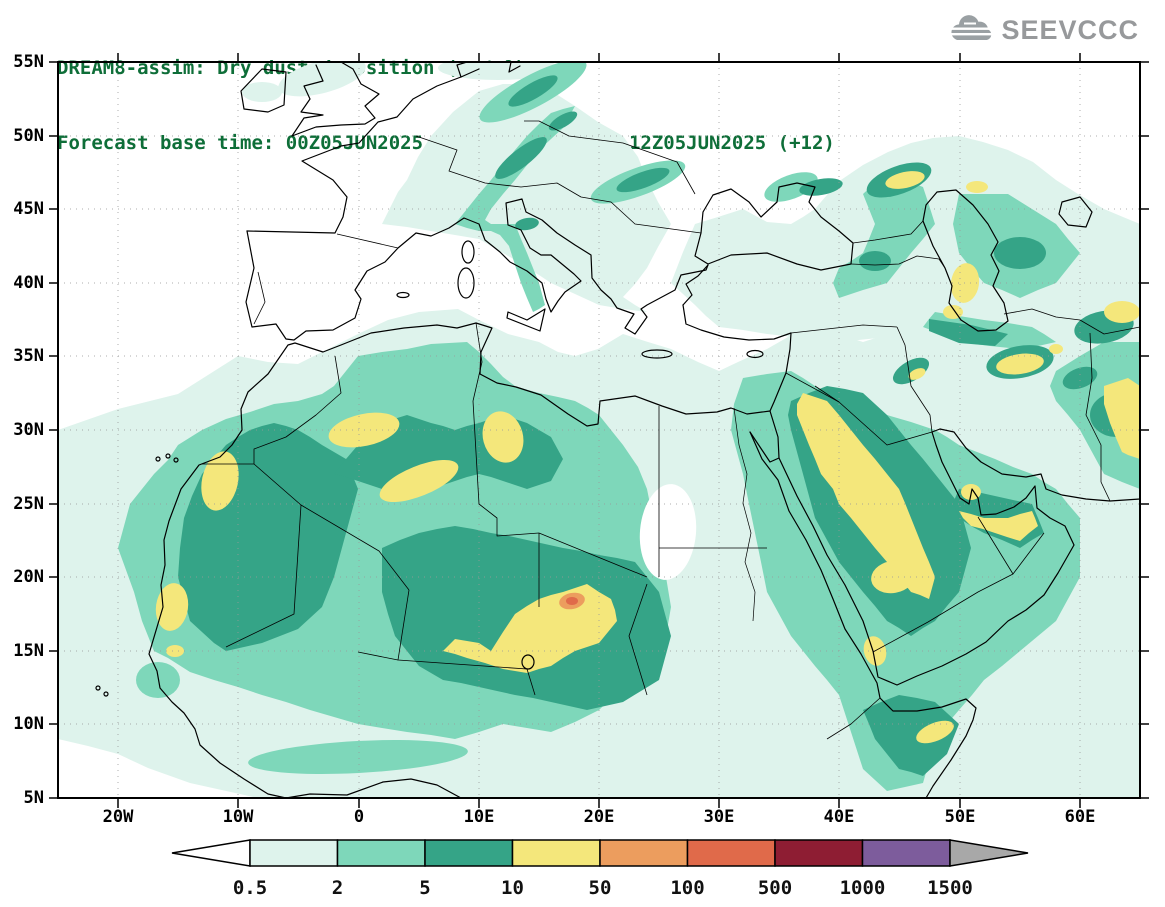  Describe the element at coordinates (971, 28) in the screenshot. I see `cloud-icon` at that location.